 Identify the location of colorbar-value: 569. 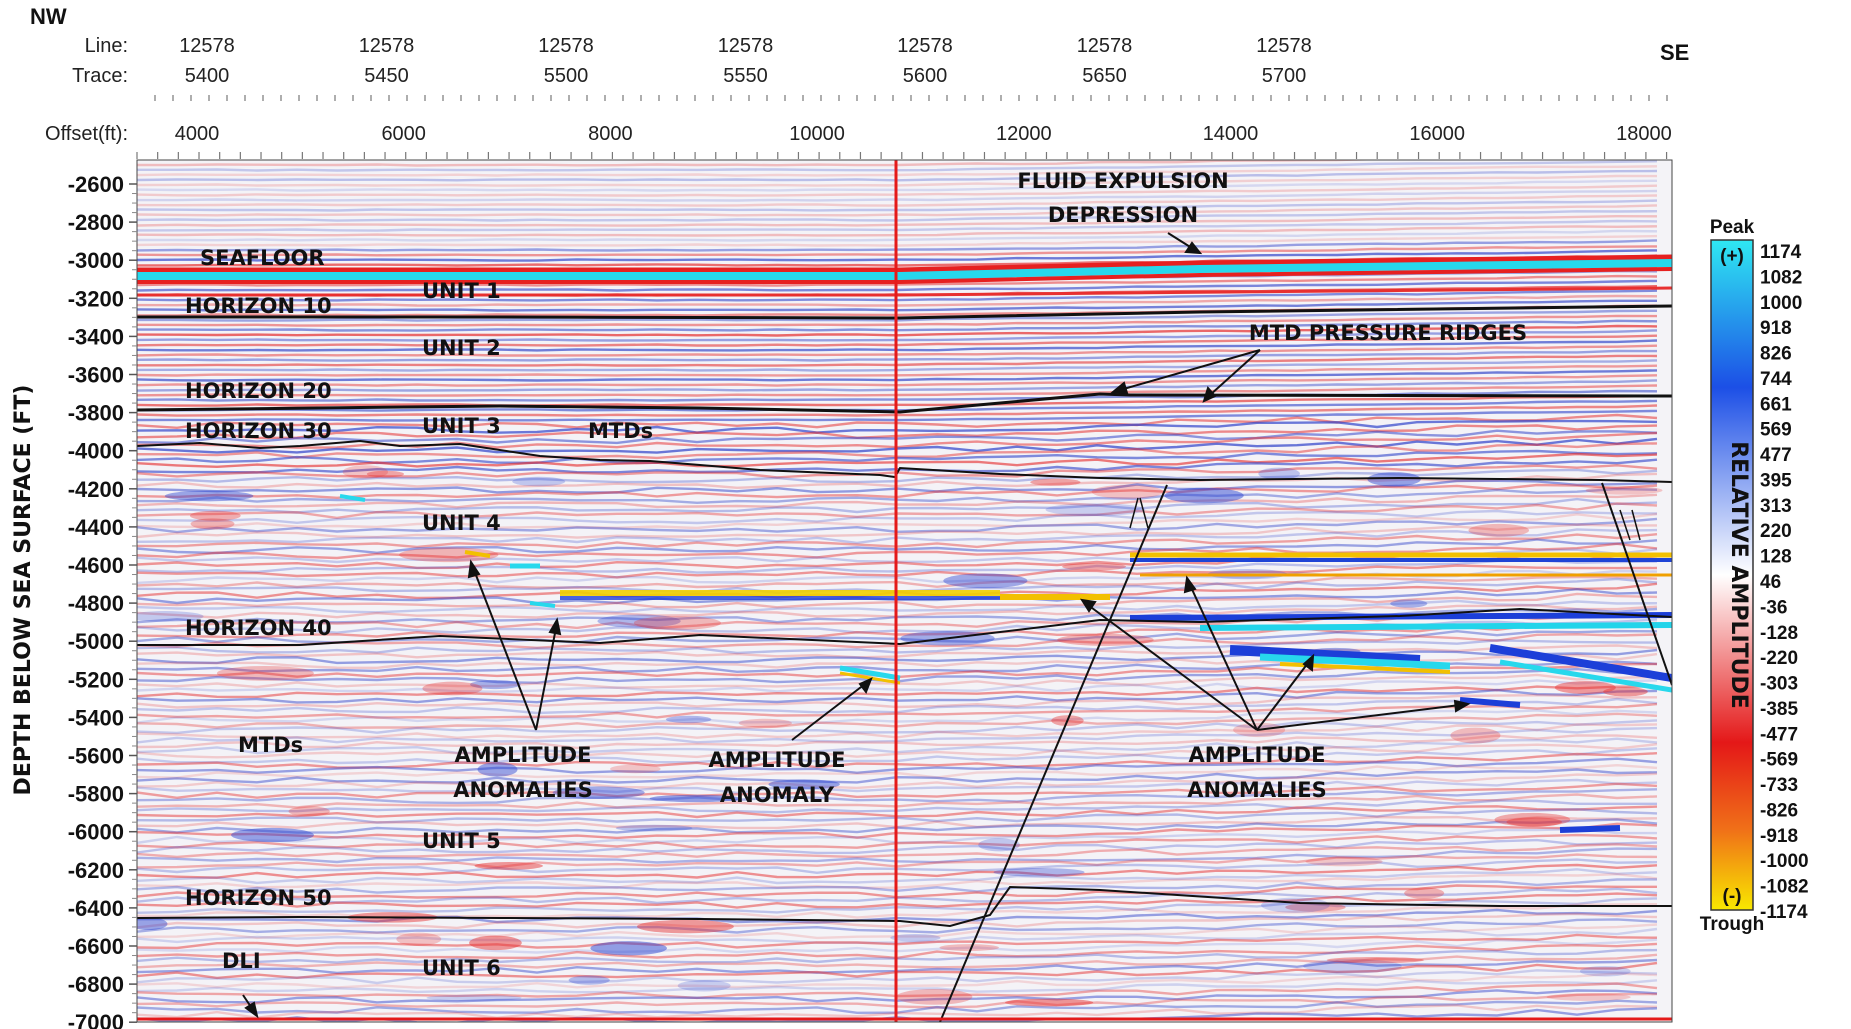
(1776, 430).